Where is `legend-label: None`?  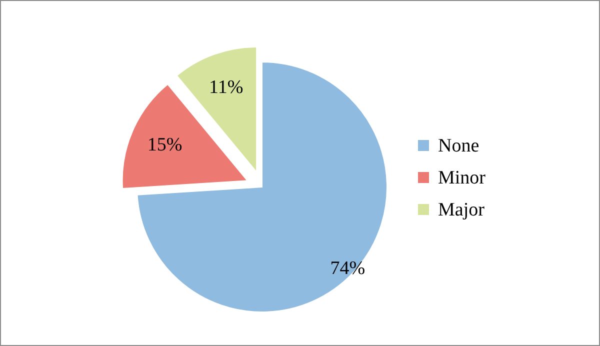
legend-label: None is located at coordinates (459, 146).